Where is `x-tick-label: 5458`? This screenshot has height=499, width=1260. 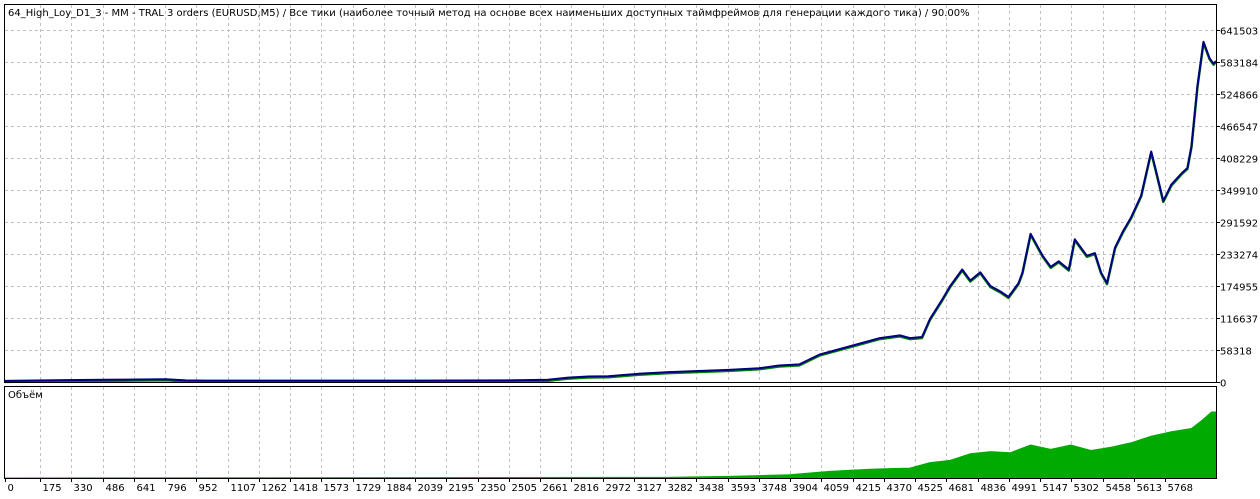
x-tick-label: 5458 is located at coordinates (1118, 488).